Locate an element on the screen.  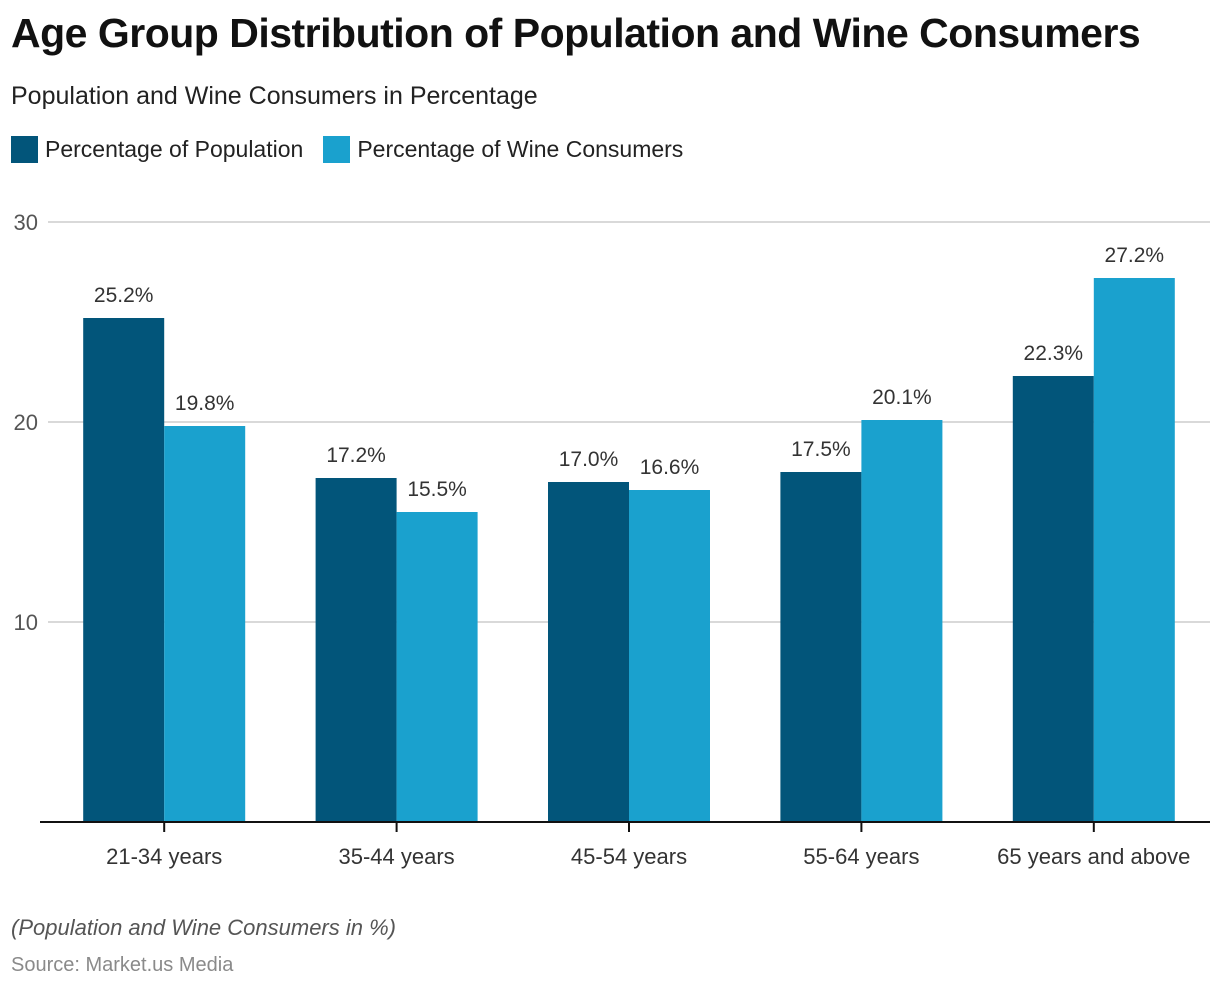
x-tick-label: 55-64 years is located at coordinates (861, 856).